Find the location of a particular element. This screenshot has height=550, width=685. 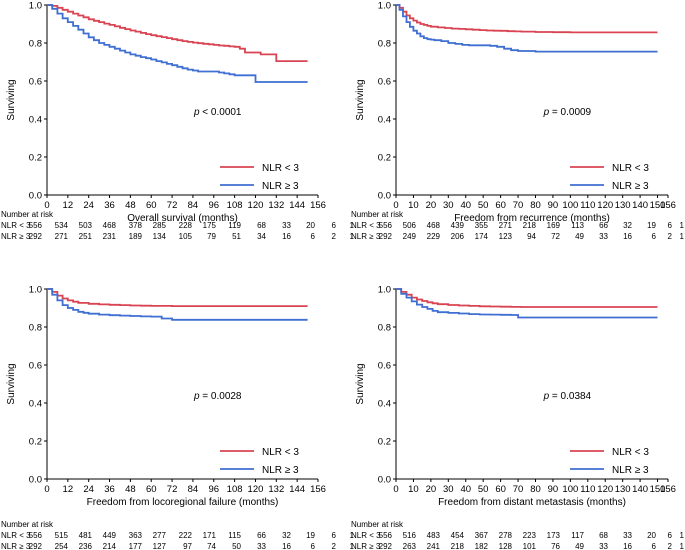

risk-count: 516 is located at coordinates (410, 535).